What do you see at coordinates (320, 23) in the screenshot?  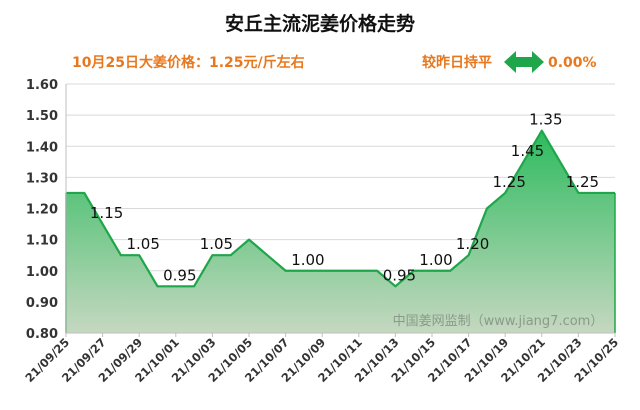 I see `chart-title: 安丘主流泥姜价格走势` at bounding box center [320, 23].